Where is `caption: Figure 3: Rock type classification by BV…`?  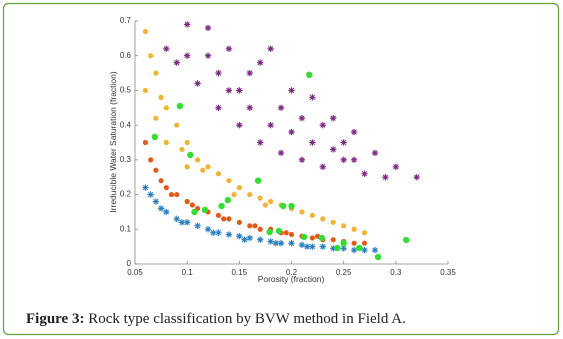 caption: Figure 3: Rock type classification by BV… is located at coordinates (216, 319).